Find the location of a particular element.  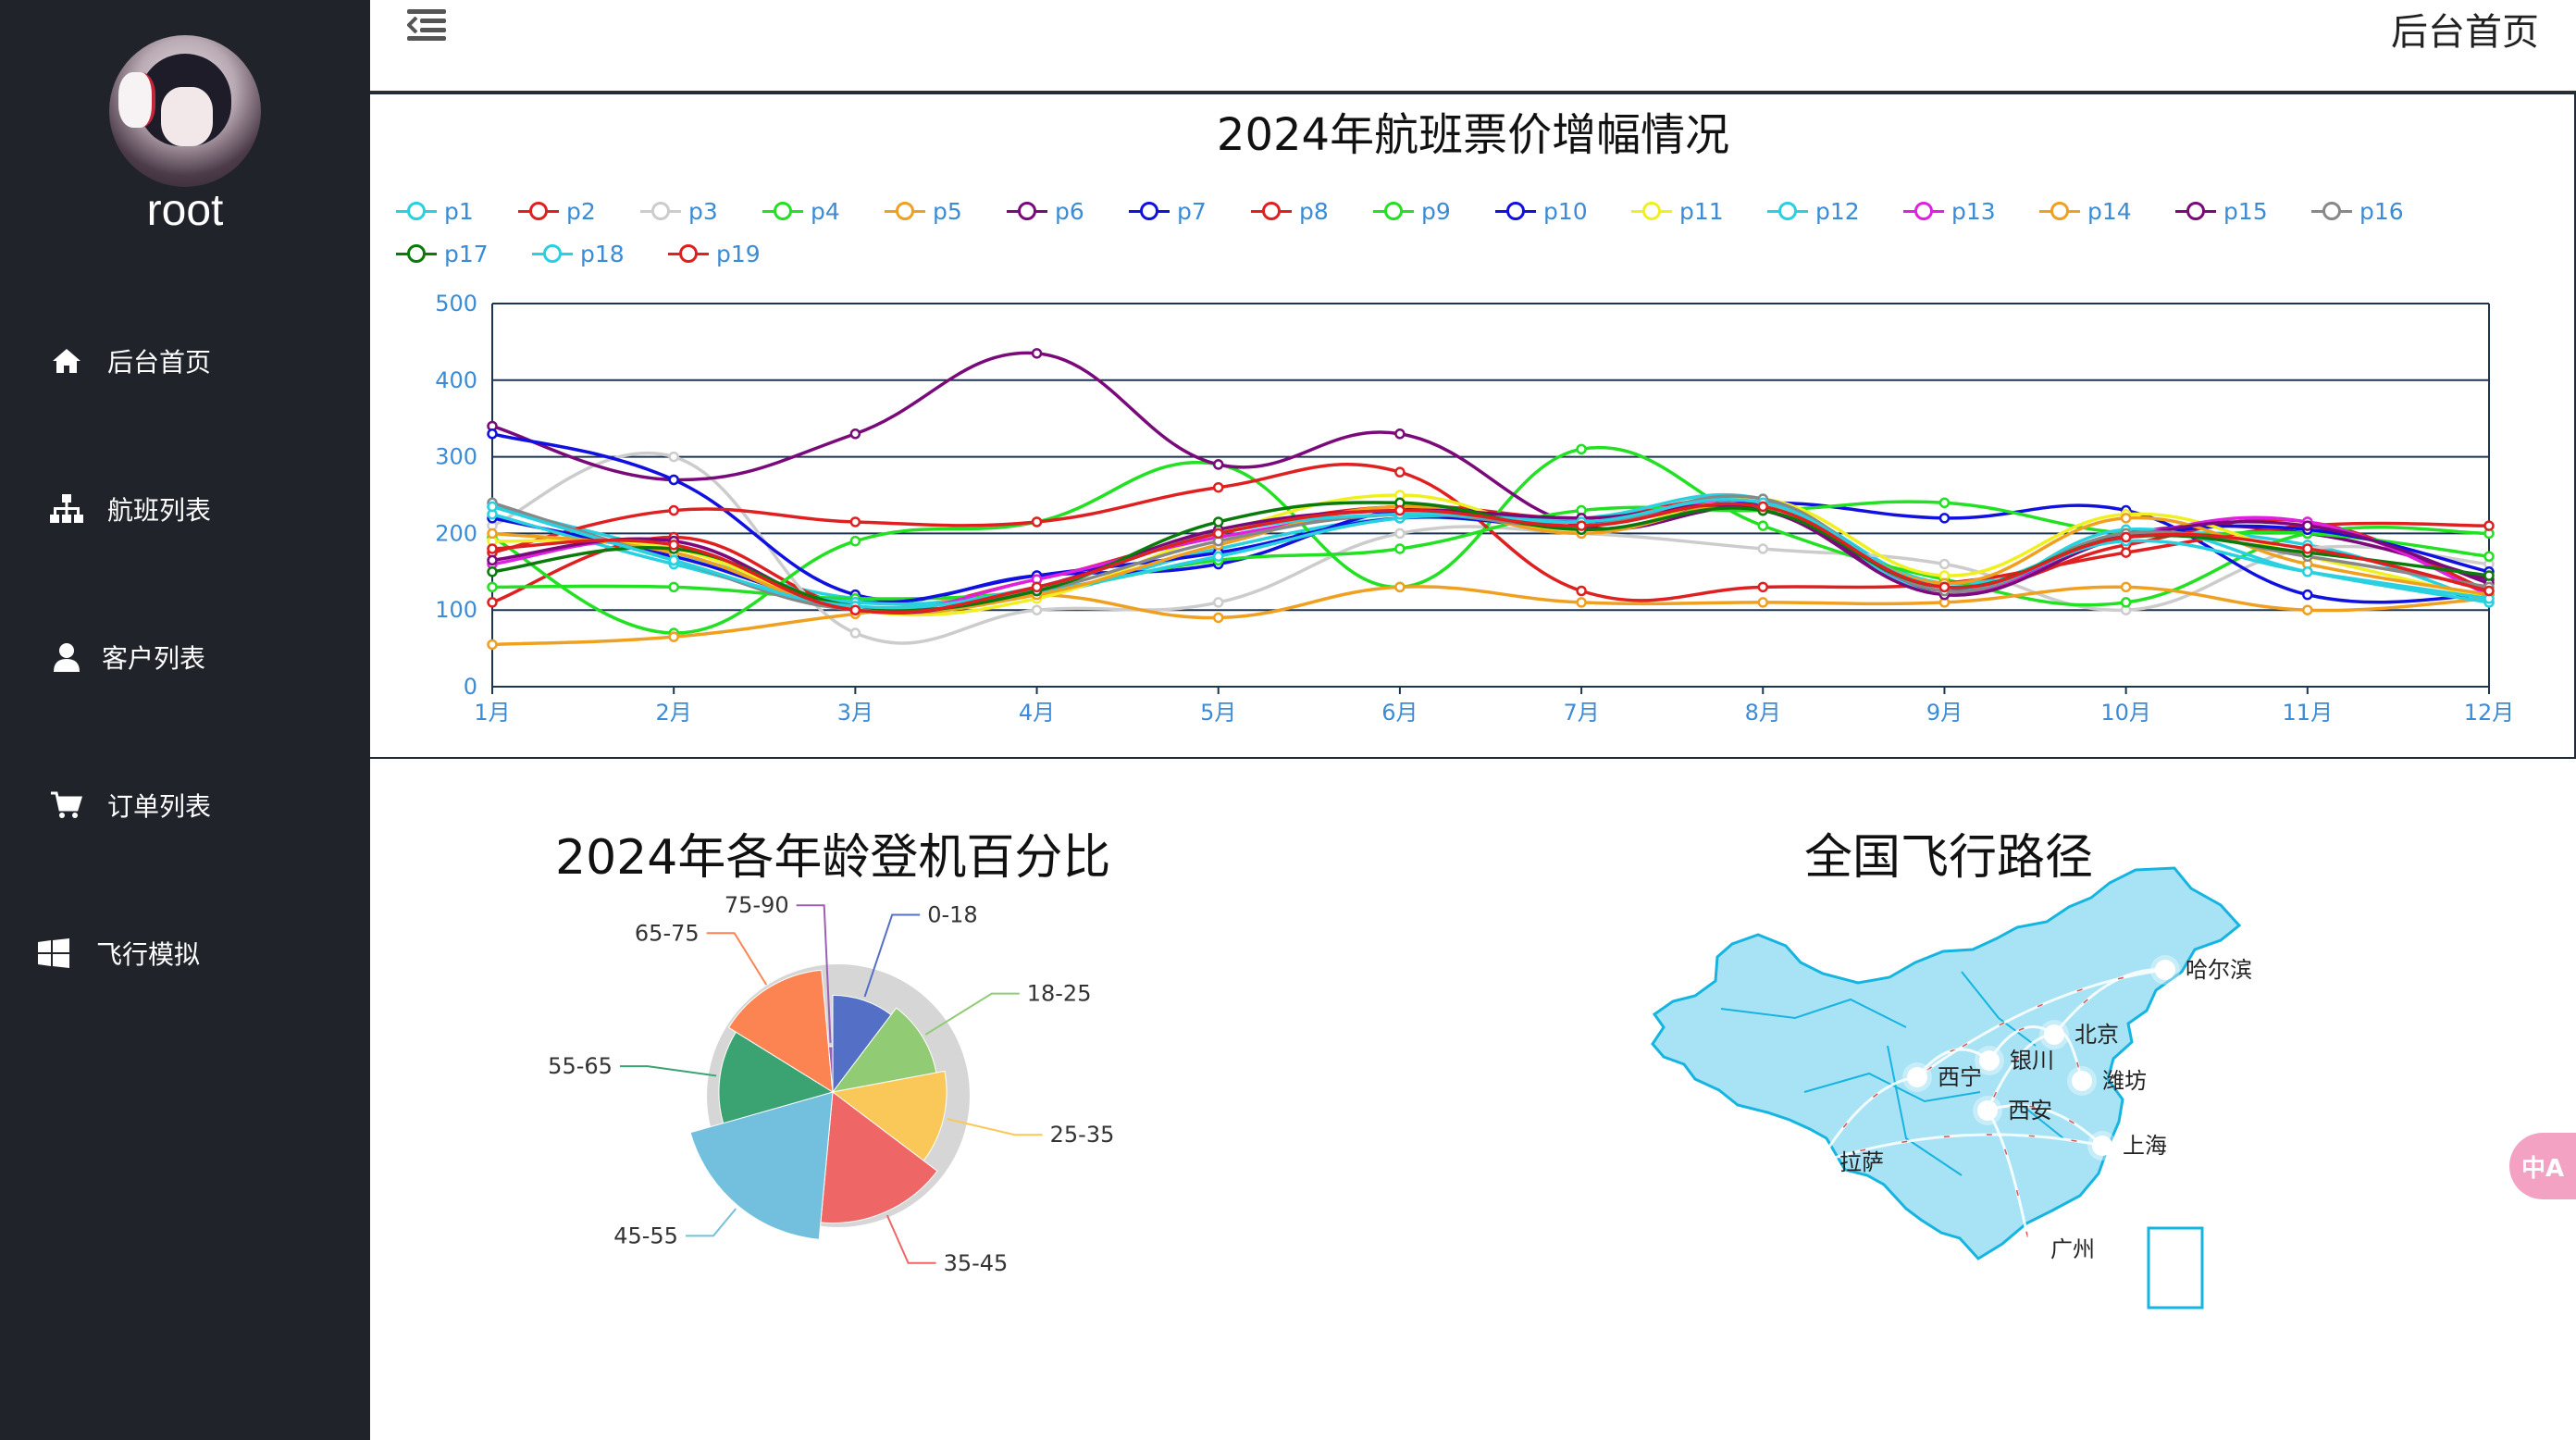

city-marker: 潍坊 is located at coordinates (2107, 1081).